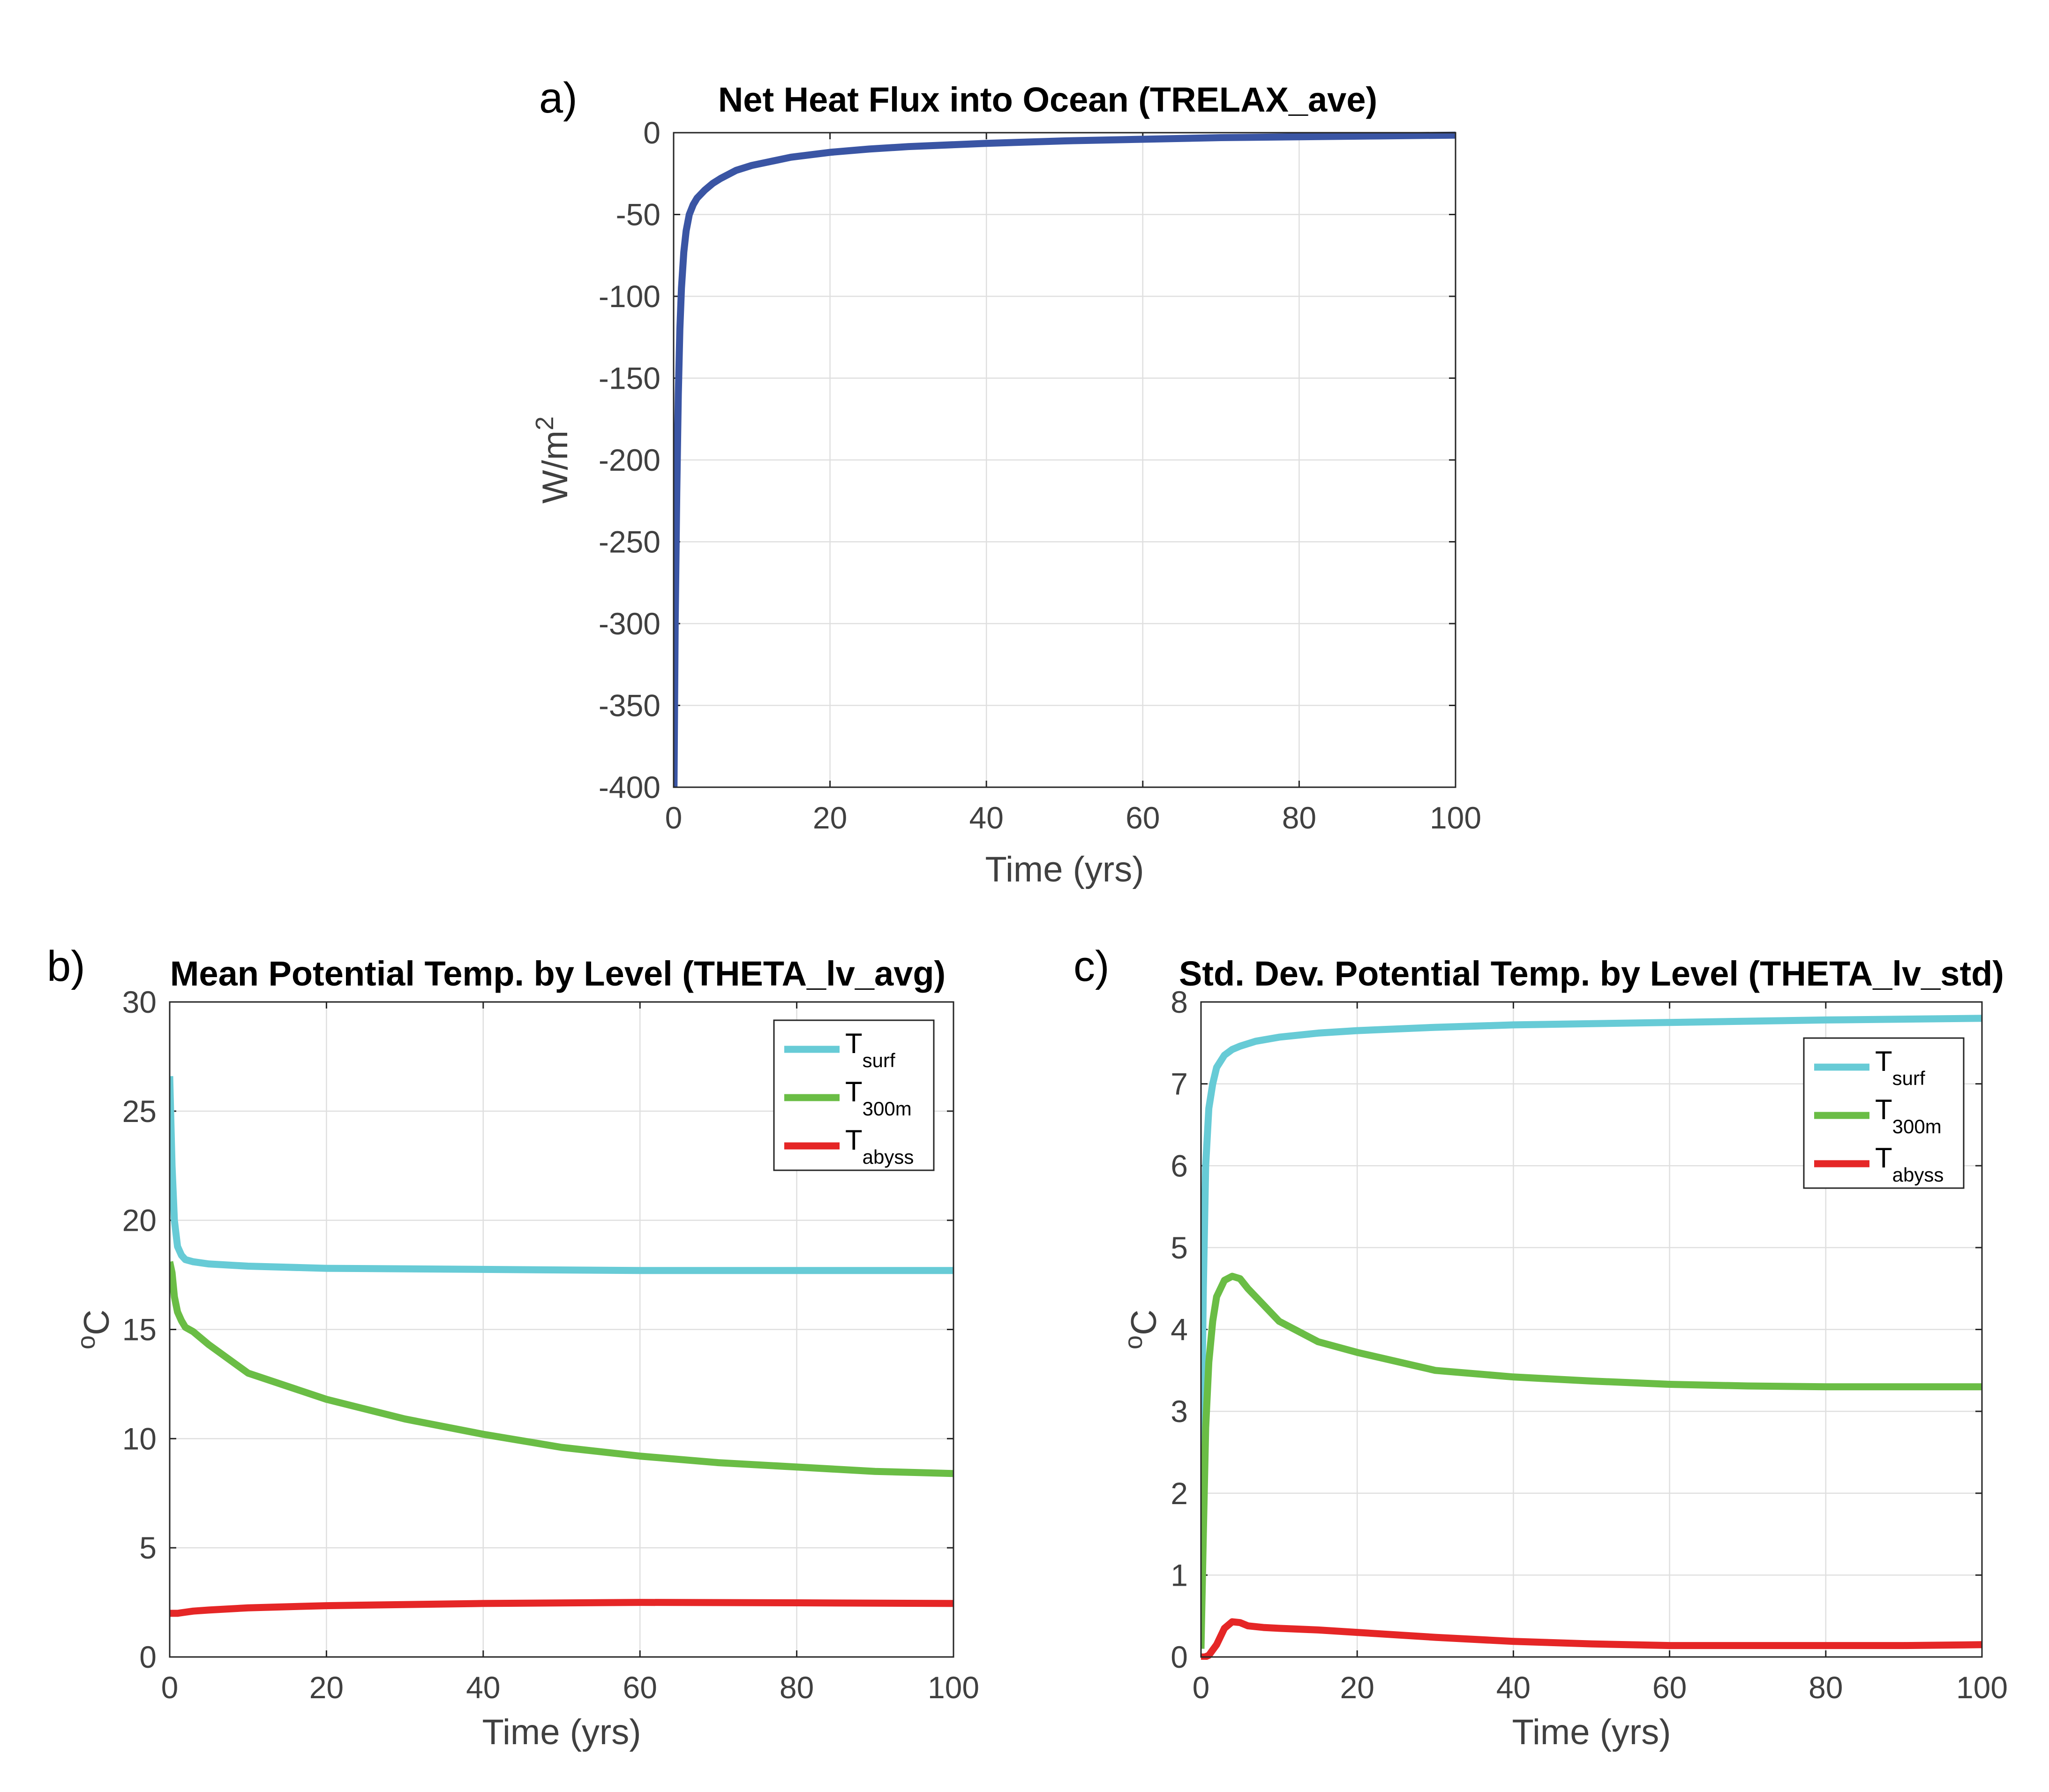 The image size is (2049, 1792). I want to click on y-tick-label: -50, so click(638, 214).